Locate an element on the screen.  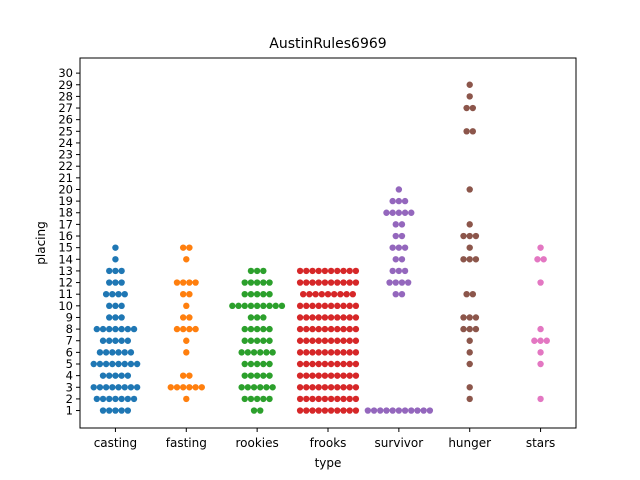
y-tick-label: 18 is located at coordinates (65, 213).